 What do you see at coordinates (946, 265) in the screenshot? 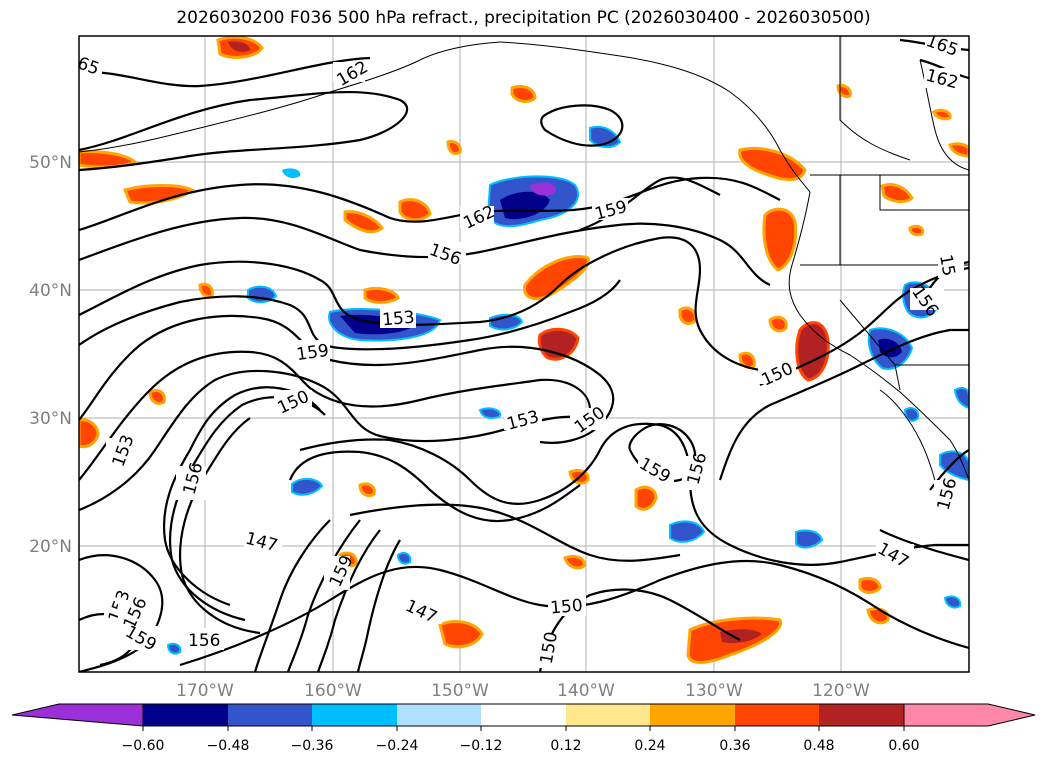
I see `contour-label: 15` at bounding box center [946, 265].